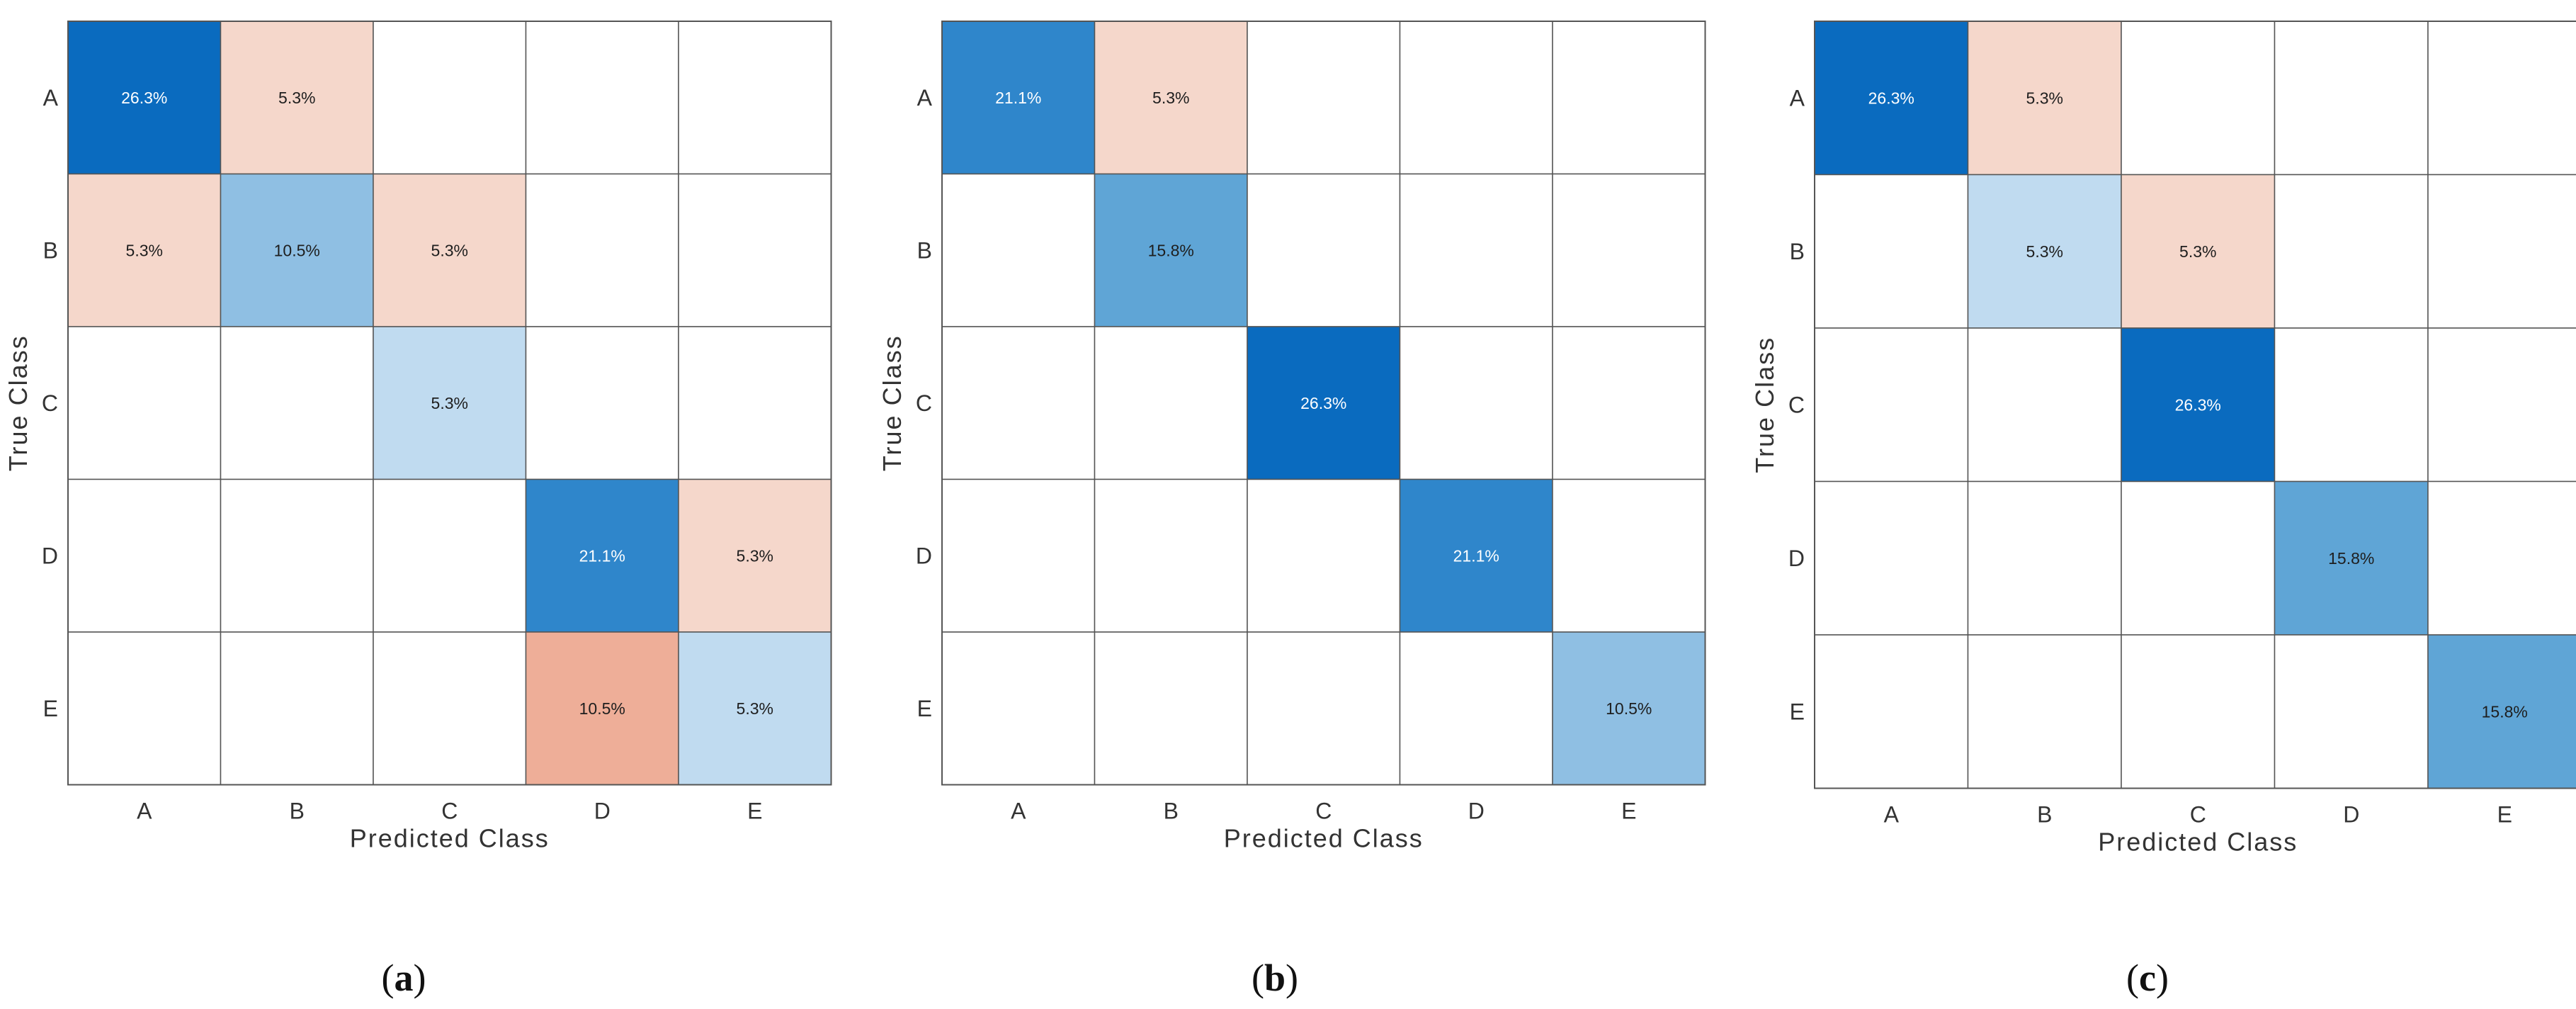  What do you see at coordinates (1171, 811) in the screenshot?
I see `x-tick-label: B` at bounding box center [1171, 811].